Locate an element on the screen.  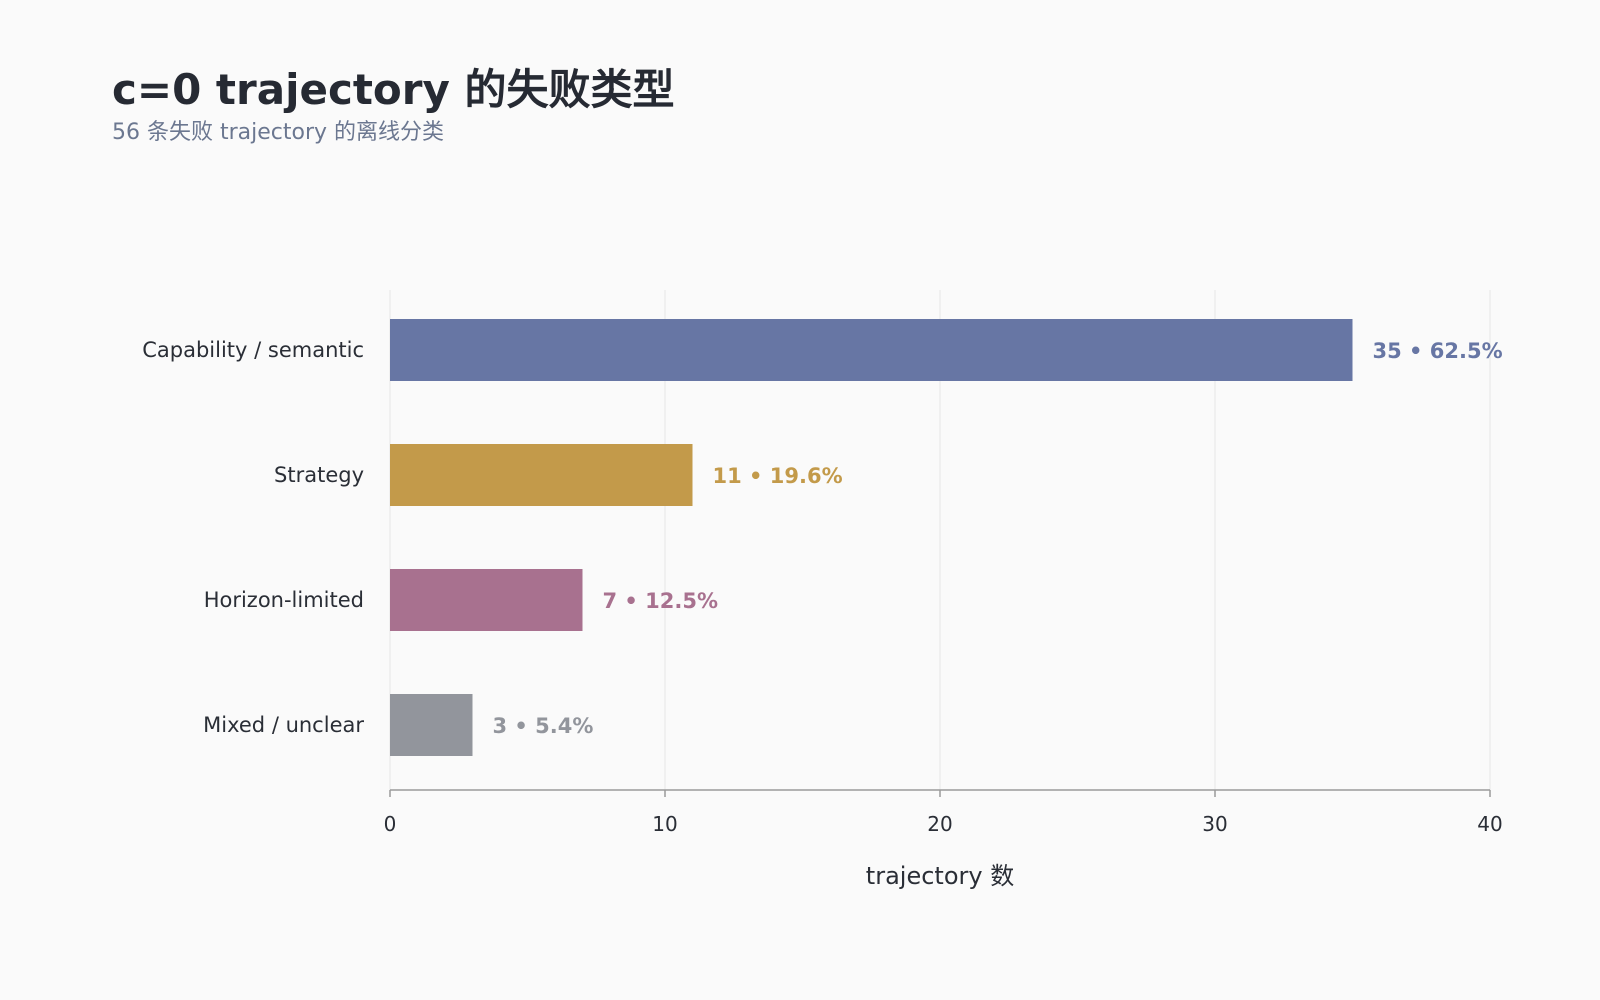
x-tick-label: 30 is located at coordinates (1214, 824).